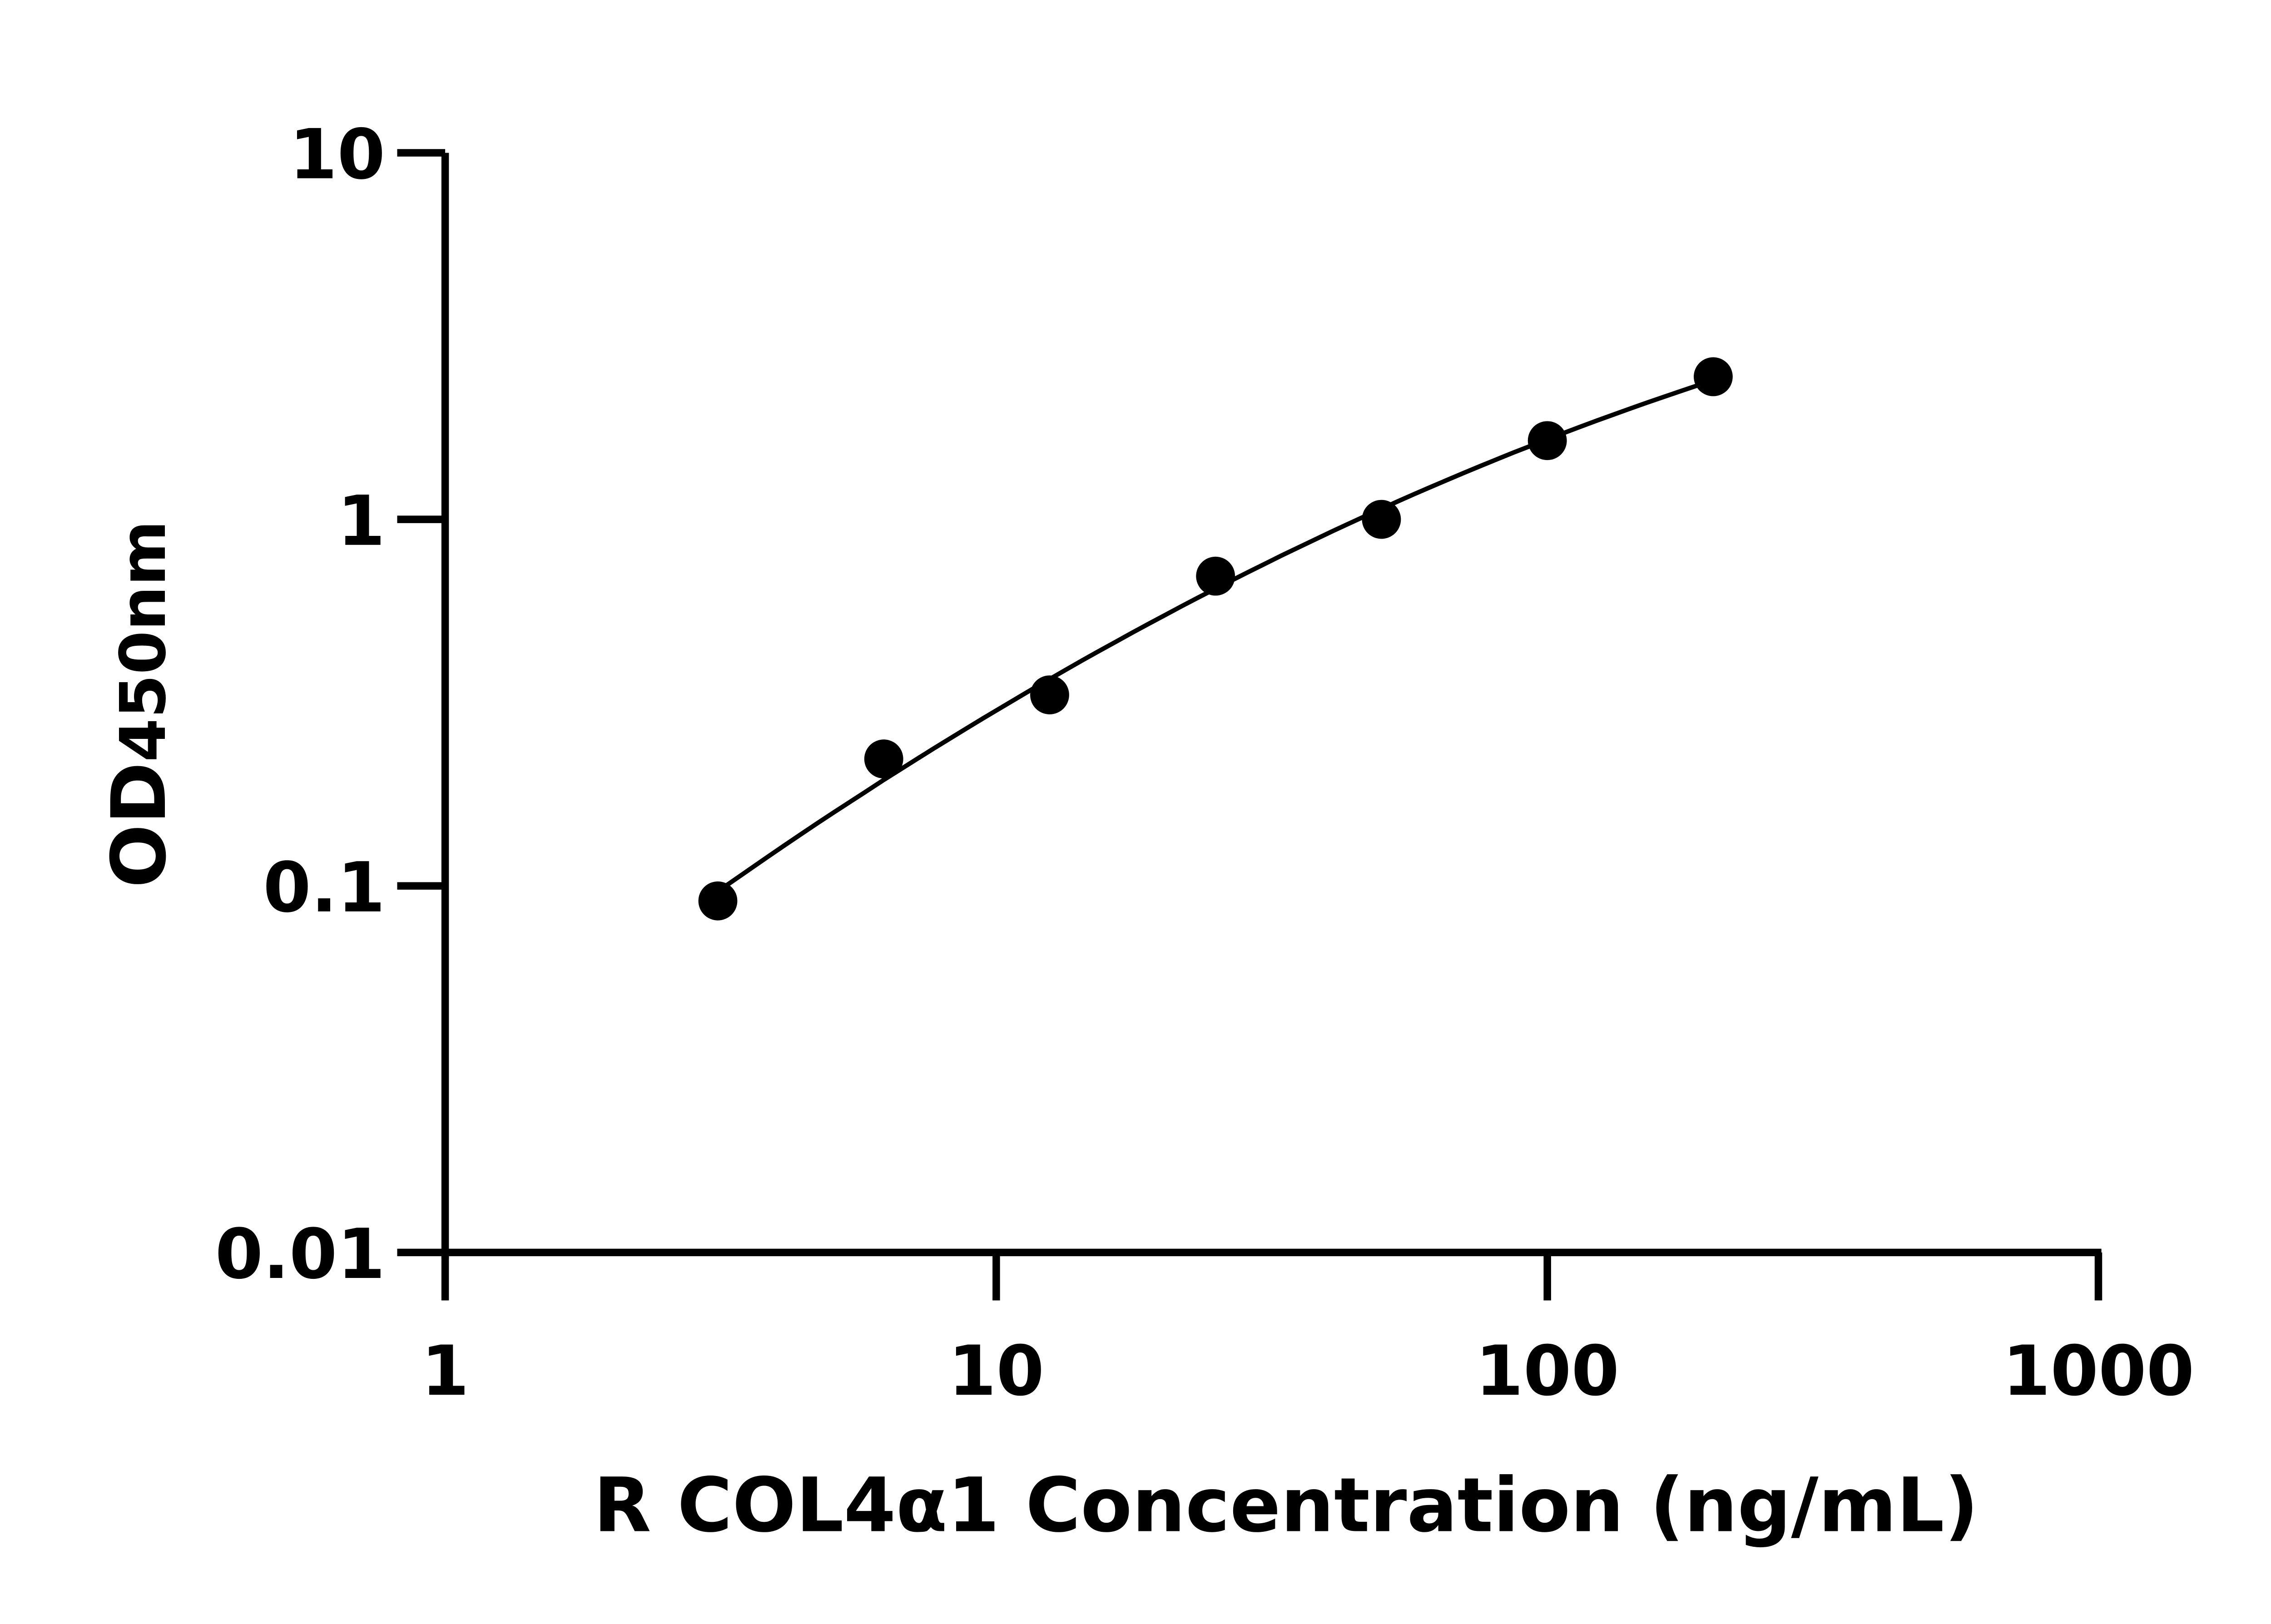  Describe the element at coordinates (996, 1371) in the screenshot. I see `x-tick-label: 10` at that location.